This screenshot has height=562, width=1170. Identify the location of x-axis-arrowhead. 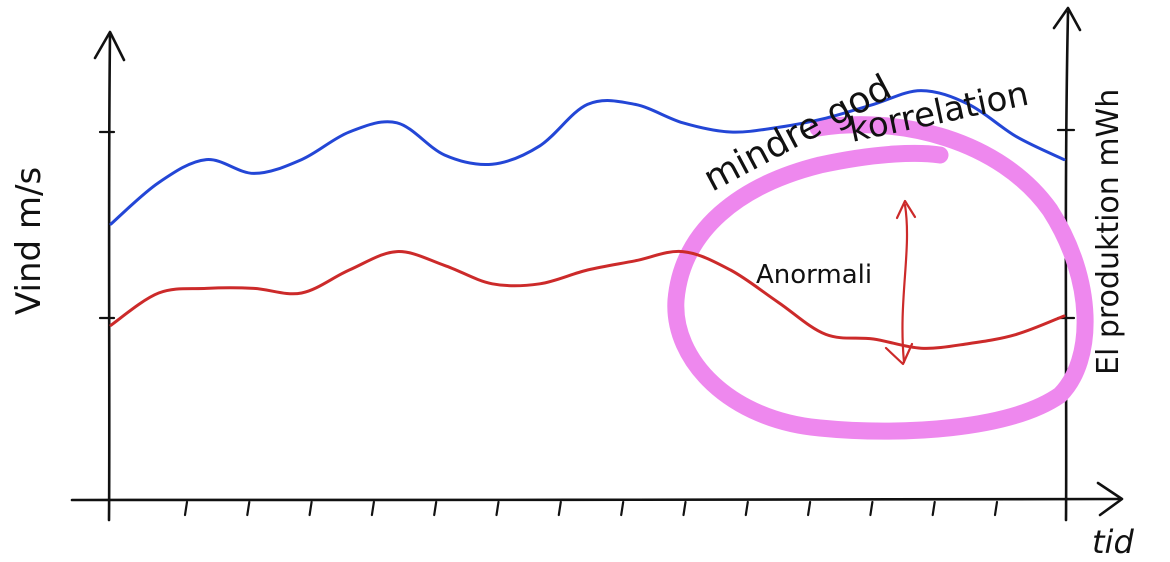
(1110, 499).